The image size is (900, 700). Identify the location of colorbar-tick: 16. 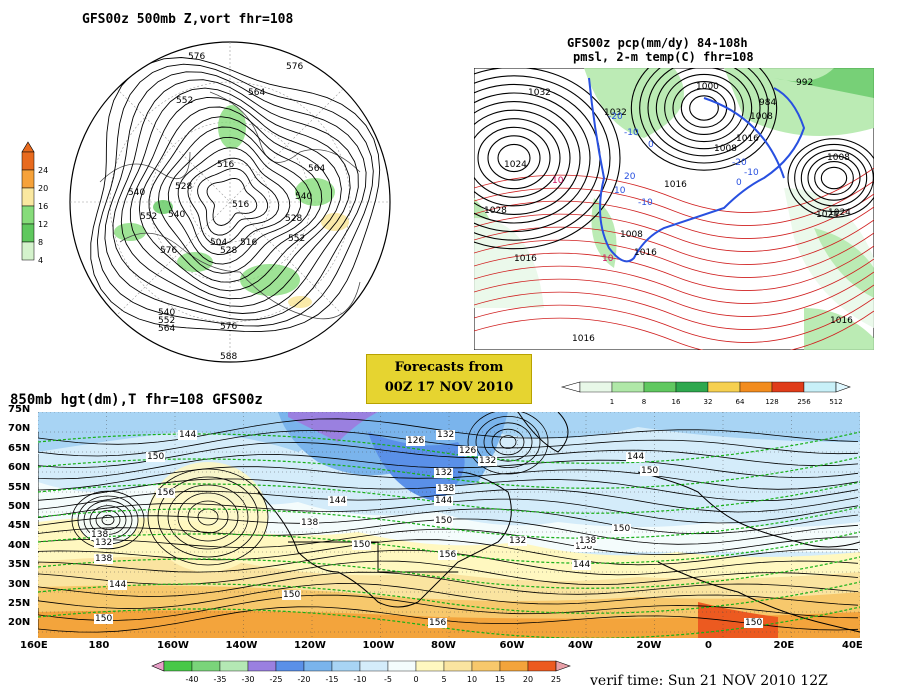
(676, 402).